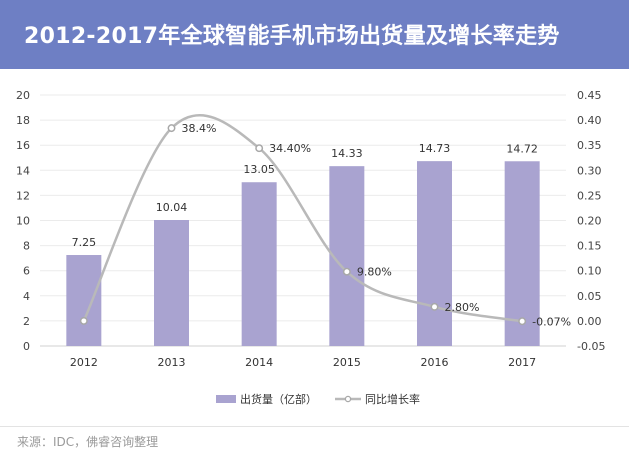 Image resolution: width=629 pixels, height=460 pixels. Describe the element at coordinates (374, 272) in the screenshot. I see `growth-rate-label: 9.80%` at that location.